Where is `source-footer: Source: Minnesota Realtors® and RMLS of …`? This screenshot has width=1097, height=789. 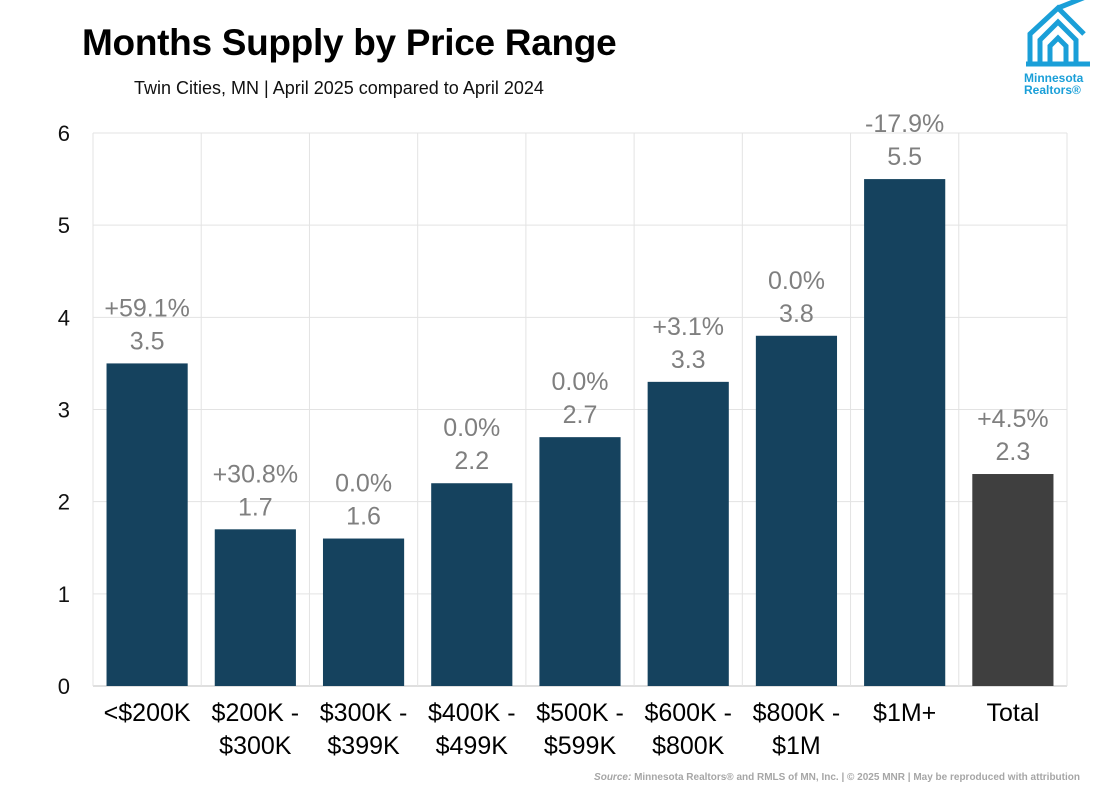 source-footer: Source: Minnesota Realtors® and RMLS of … is located at coordinates (837, 777).